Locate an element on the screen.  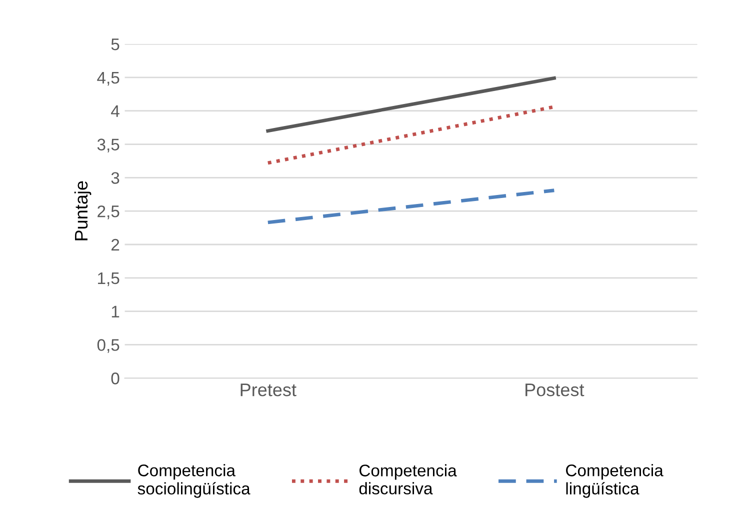
y-tick-label: 3 is located at coordinates (115, 178).